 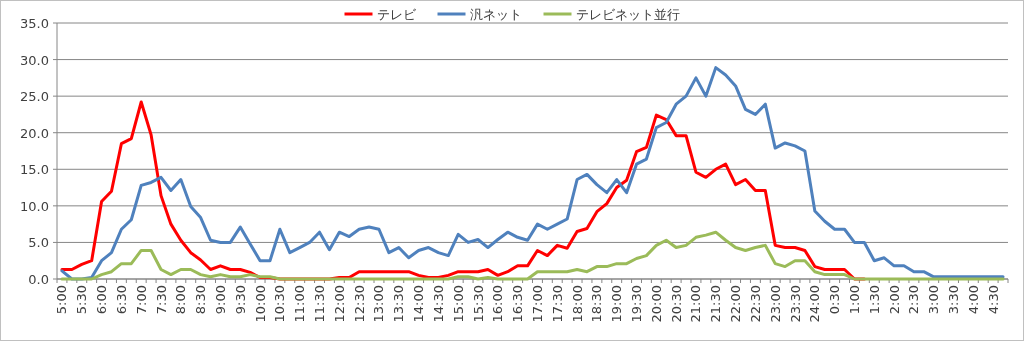 I want to click on x-tick-label: 15:30, so click(x=478, y=304).